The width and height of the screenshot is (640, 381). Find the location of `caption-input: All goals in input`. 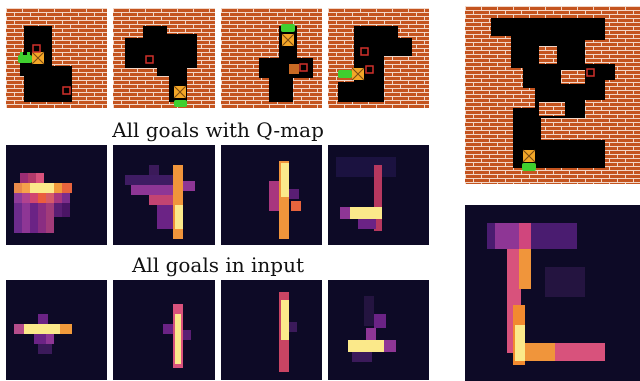

caption-input: All goals in input is located at coordinates (217, 265).